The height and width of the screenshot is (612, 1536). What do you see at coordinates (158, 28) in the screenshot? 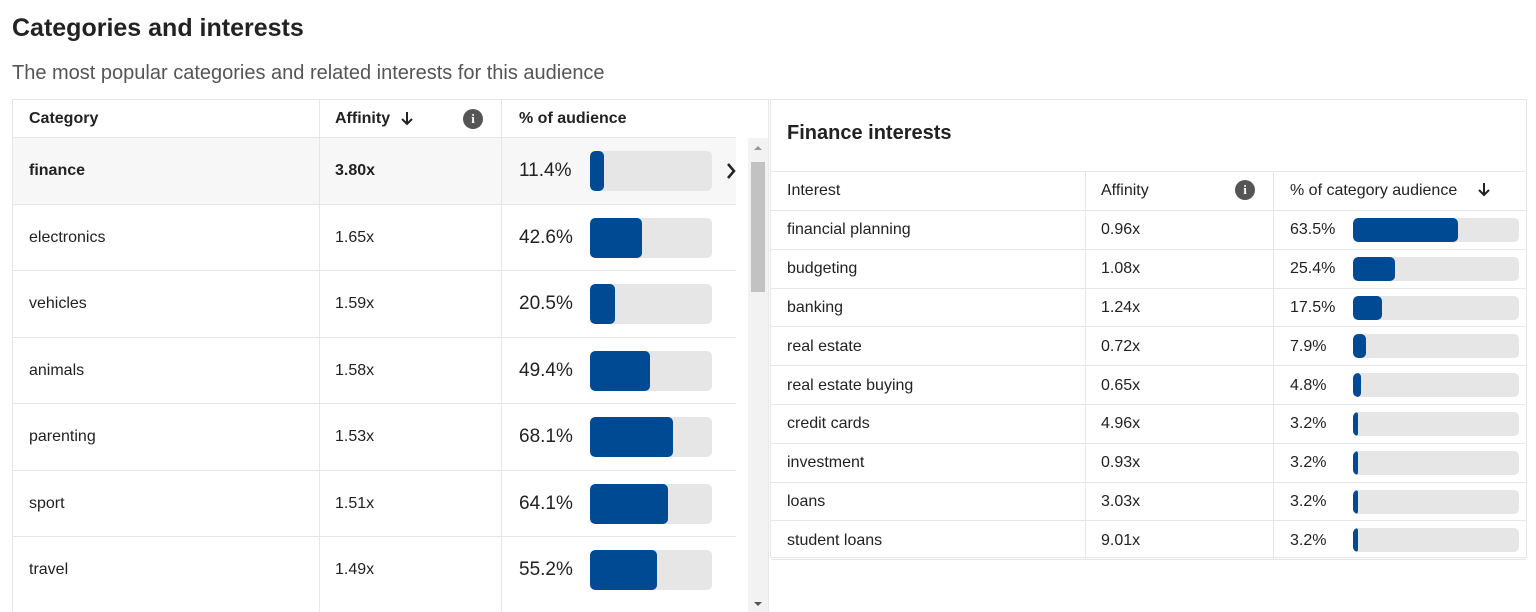
I see `page-title: Categories and interests` at bounding box center [158, 28].